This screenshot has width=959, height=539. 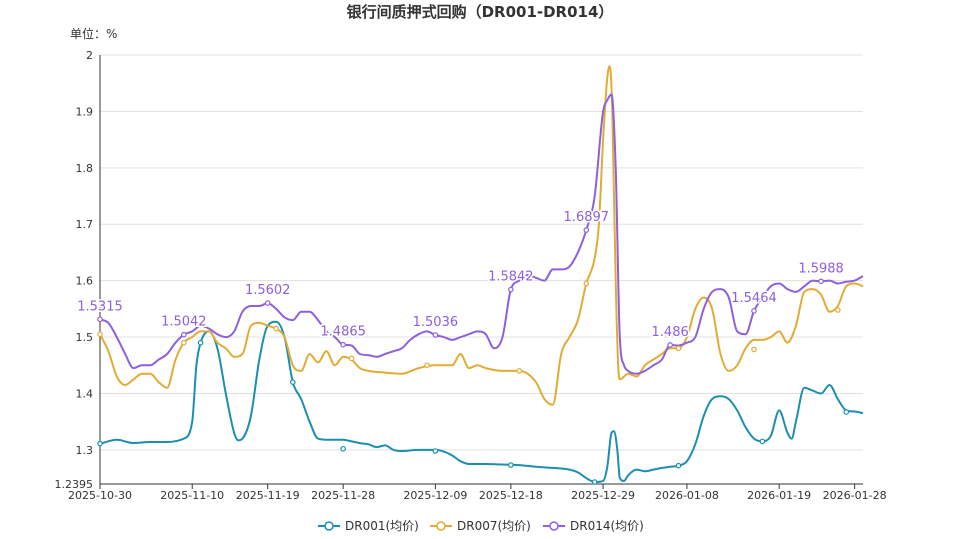 What do you see at coordinates (268, 290) in the screenshot?
I see `data-label: 1.5602` at bounding box center [268, 290].